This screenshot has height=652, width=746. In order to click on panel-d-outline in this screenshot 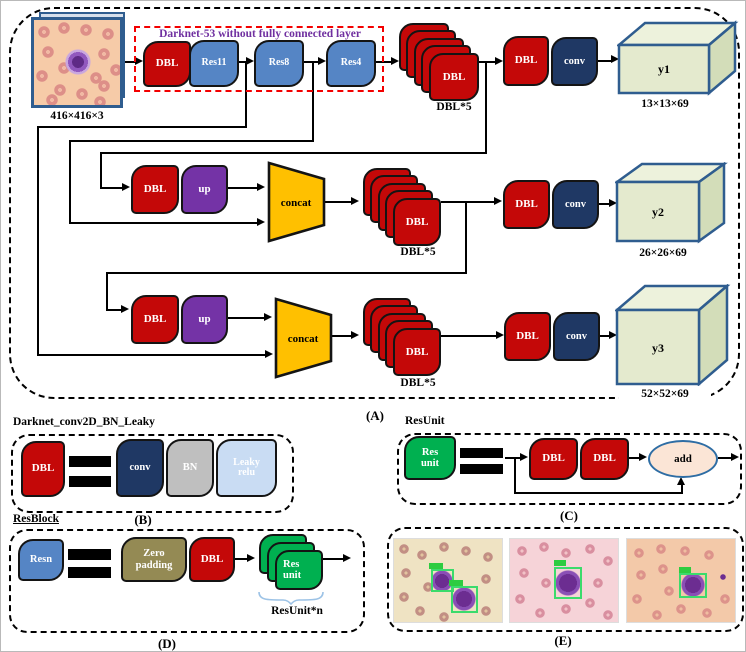, I will do `click(187, 581)`.